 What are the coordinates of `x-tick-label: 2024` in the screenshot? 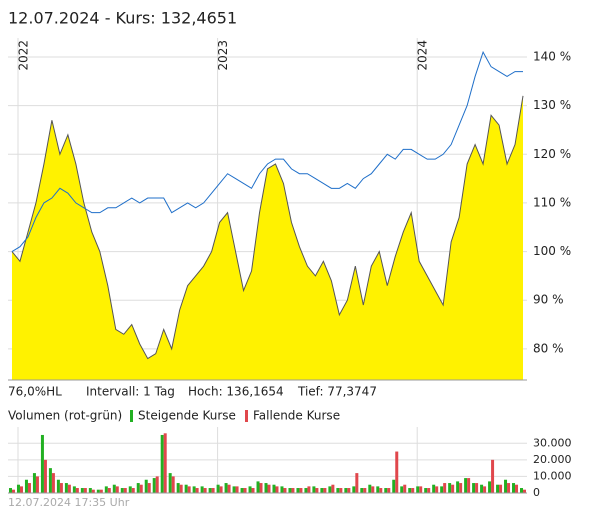 It's located at (423, 55).